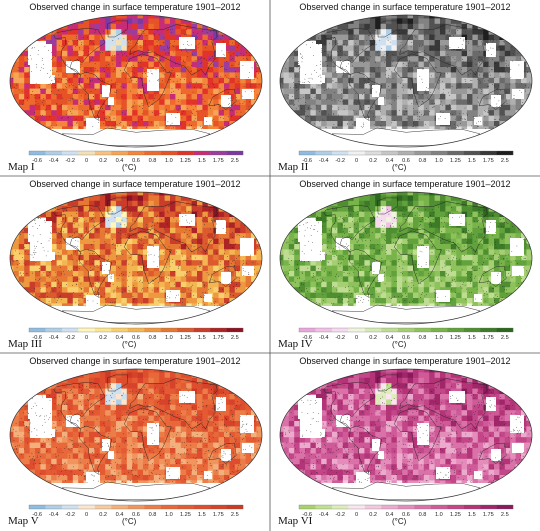 The width and height of the screenshot is (540, 531). Describe the element at coordinates (293, 167) in the screenshot. I see `map-label: Map II` at that location.